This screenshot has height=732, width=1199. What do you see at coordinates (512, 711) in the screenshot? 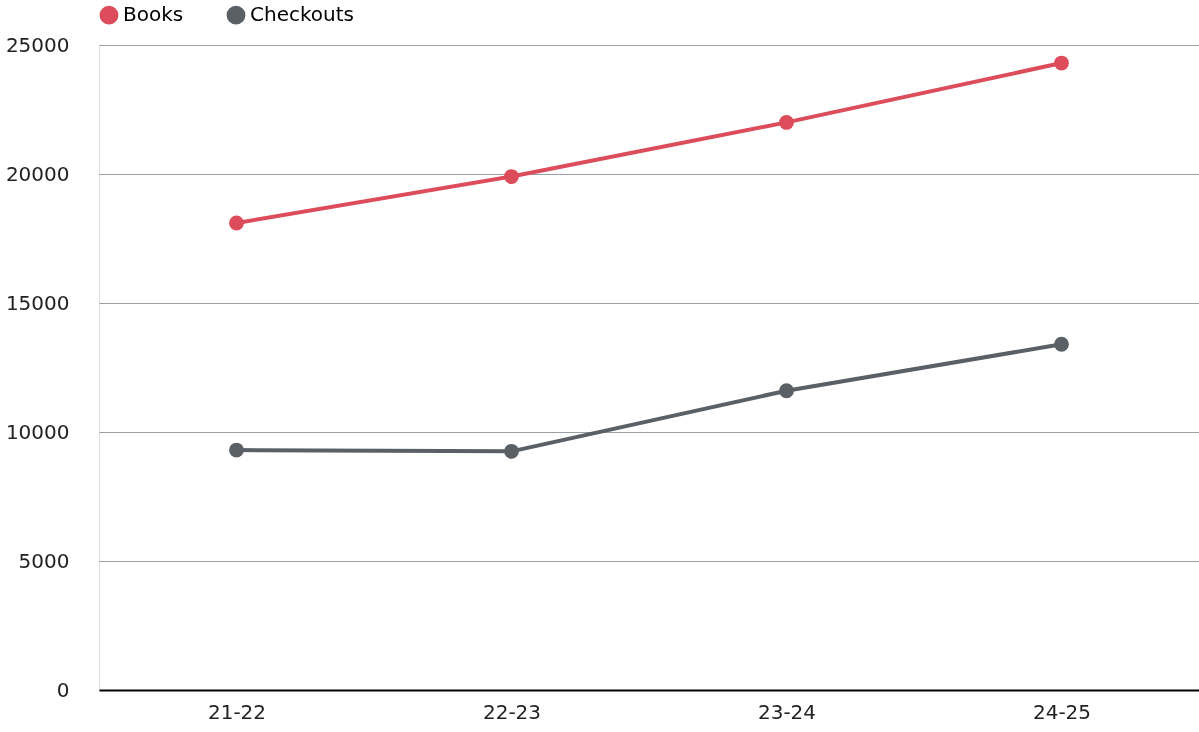
I see `x-tick-label: 22-23` at bounding box center [512, 711].